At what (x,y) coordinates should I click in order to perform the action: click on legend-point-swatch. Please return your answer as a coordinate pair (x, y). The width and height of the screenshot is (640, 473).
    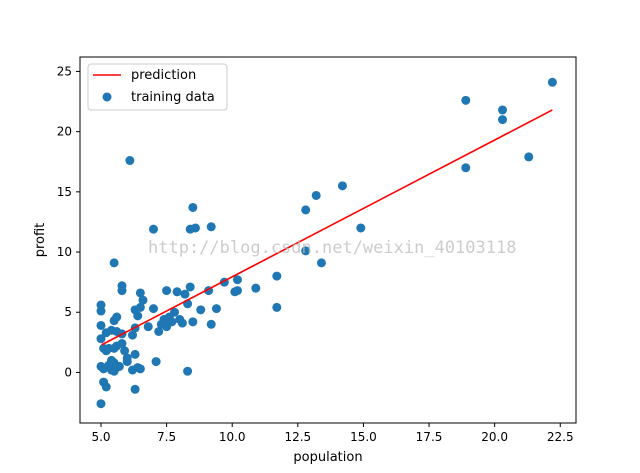
    Looking at the image, I should click on (107, 97).